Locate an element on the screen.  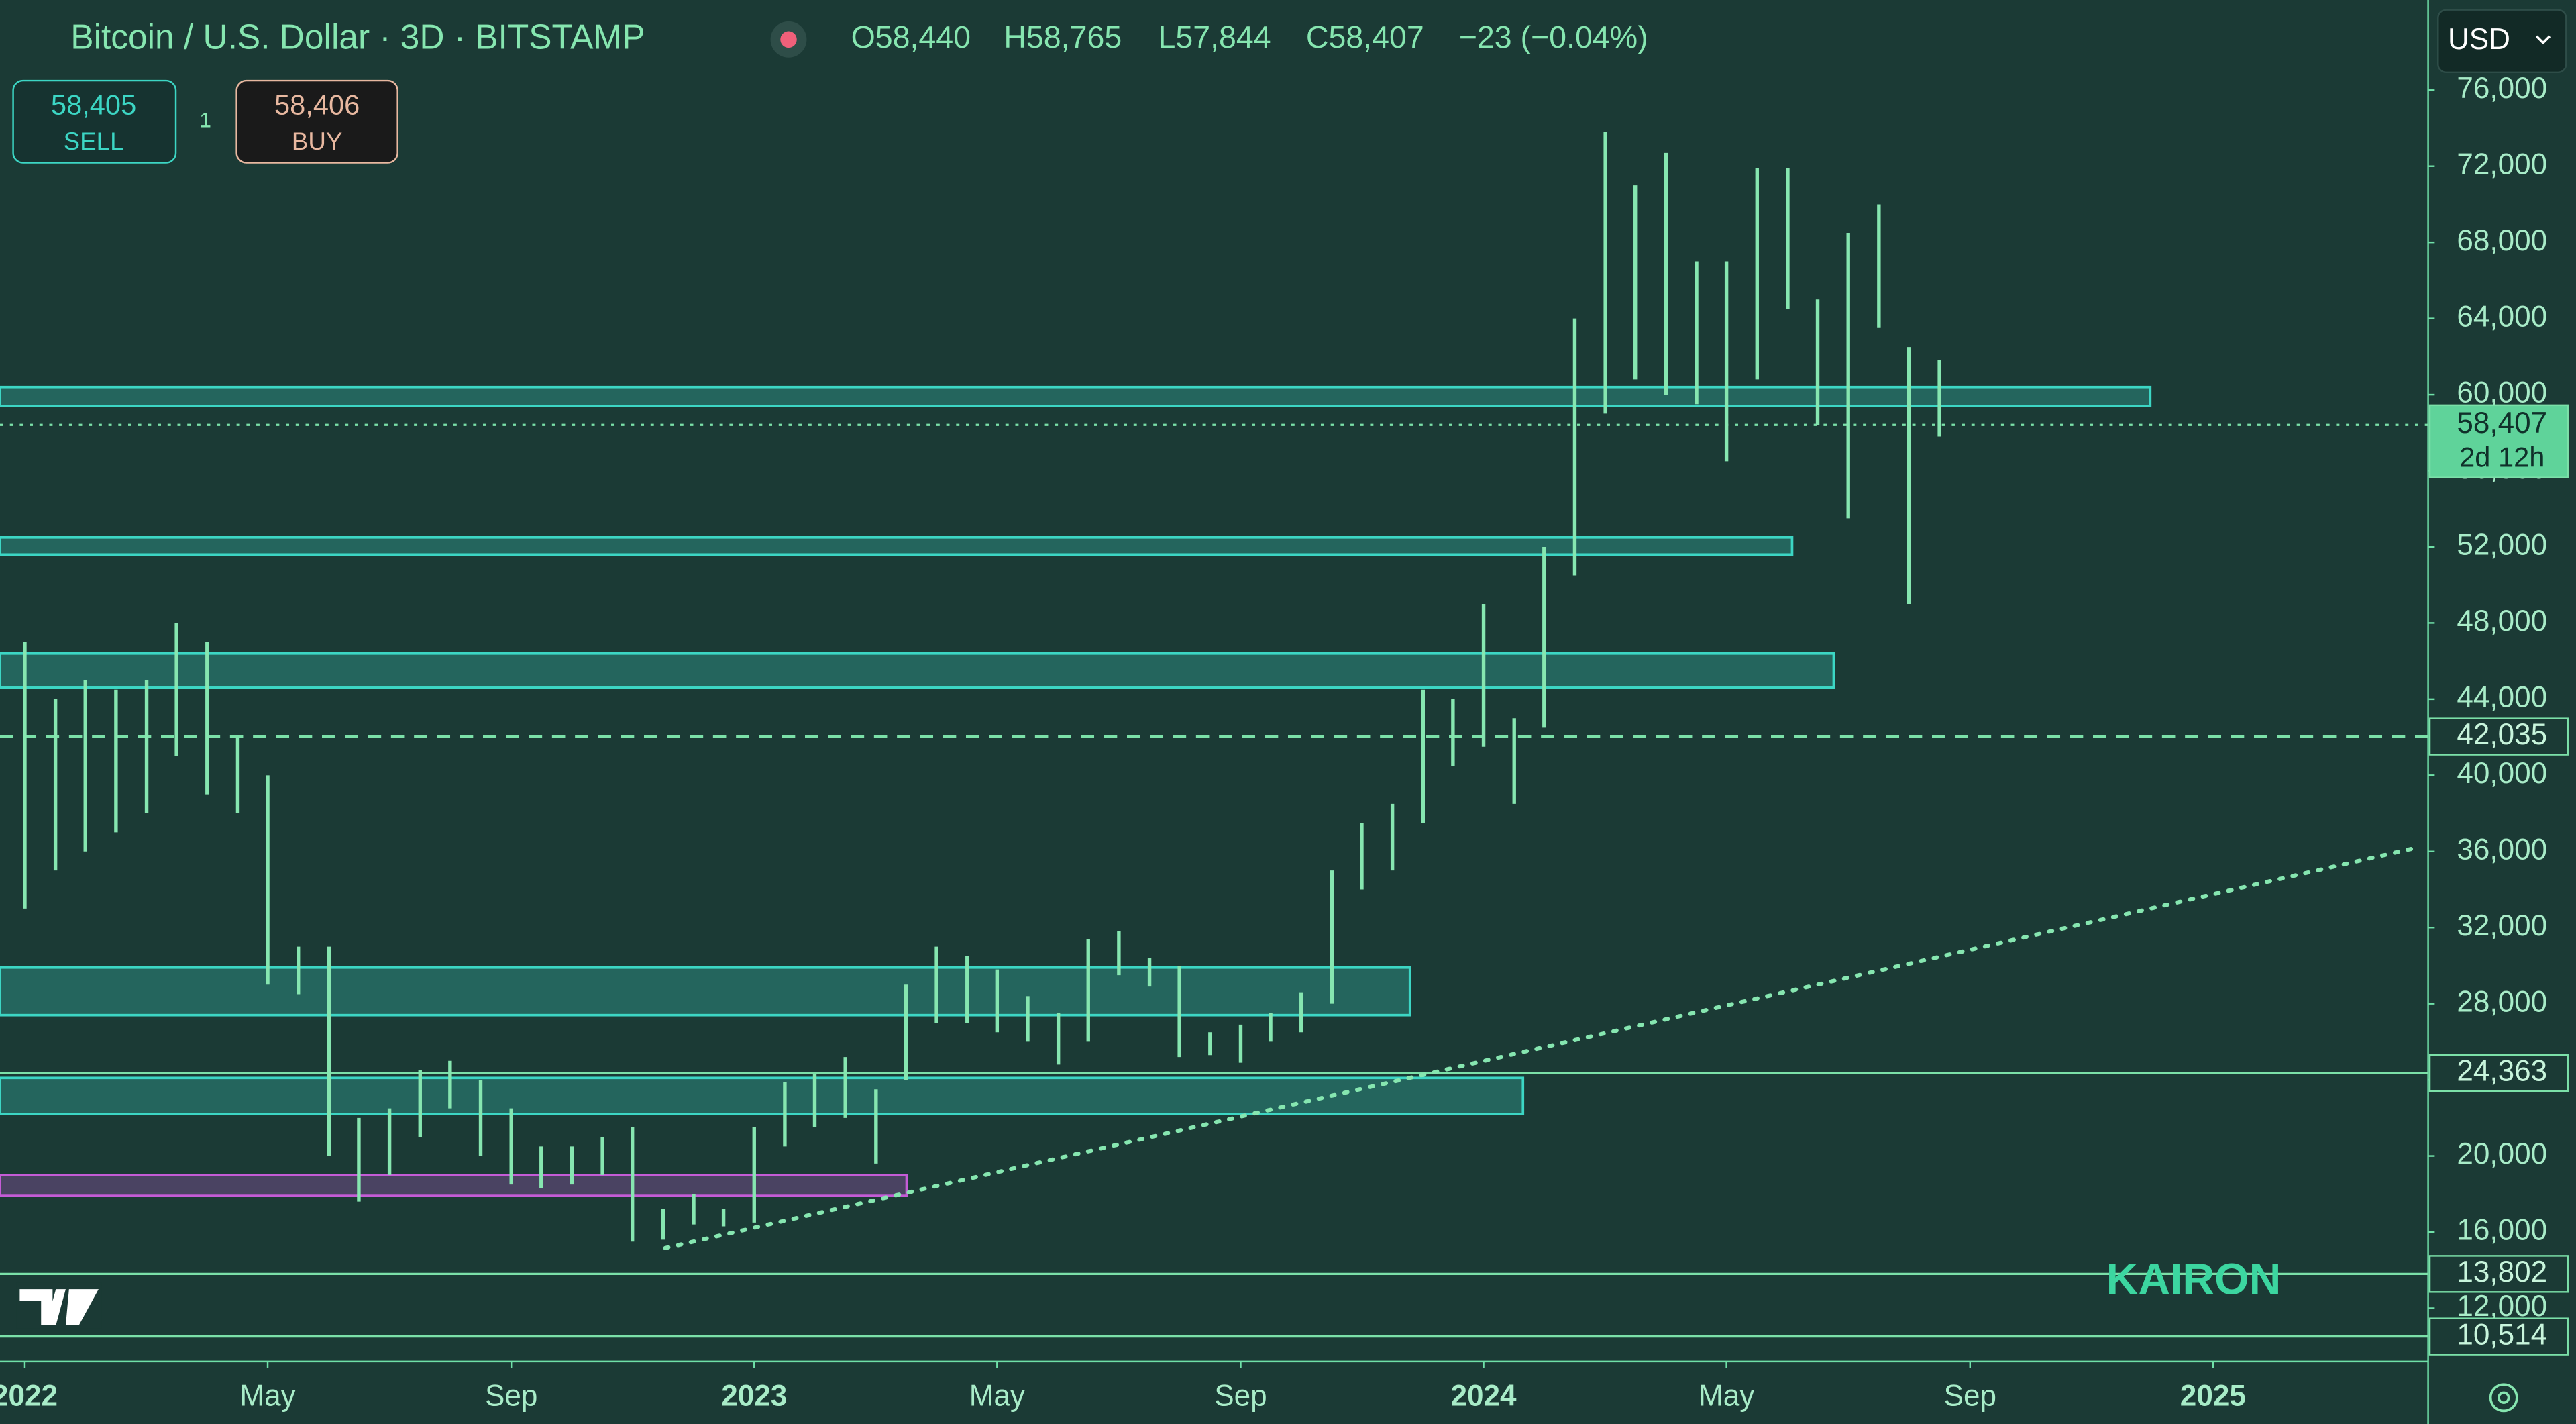
y-tick-label: 28,000 is located at coordinates (2502, 1001).